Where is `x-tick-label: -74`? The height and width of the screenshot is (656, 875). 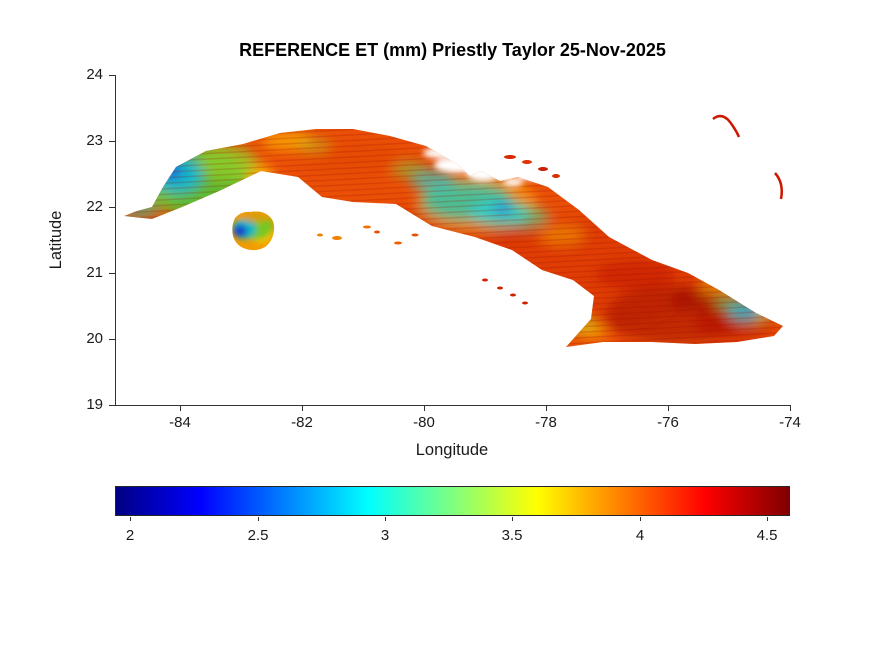 x-tick-label: -74 is located at coordinates (790, 422).